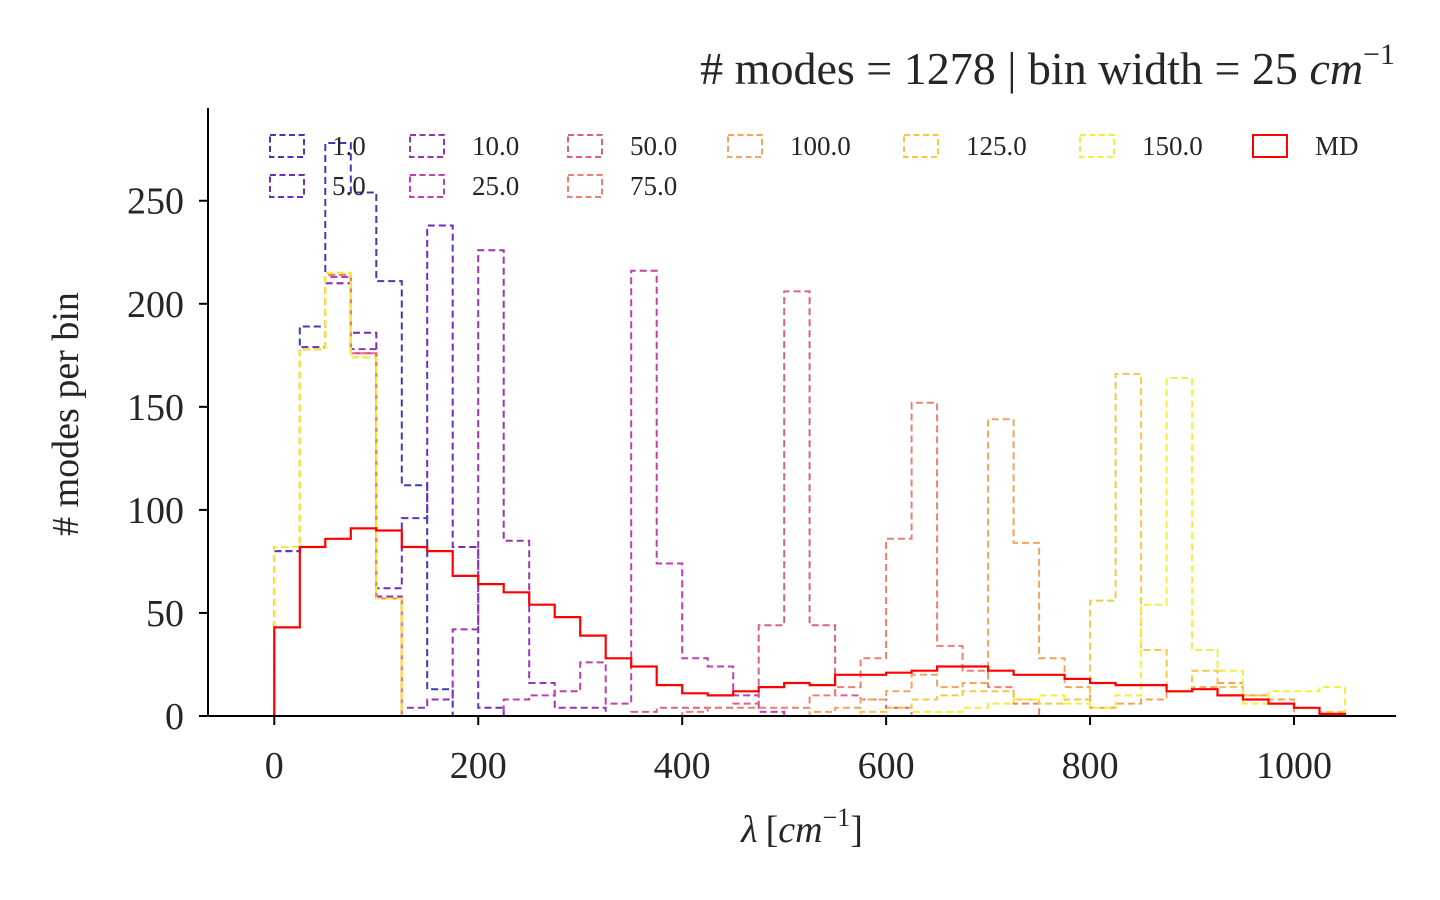 This screenshot has height=900, width=1440. What do you see at coordinates (622, 146) in the screenshot?
I see `legend-entry-50-0: 50.0` at bounding box center [622, 146].